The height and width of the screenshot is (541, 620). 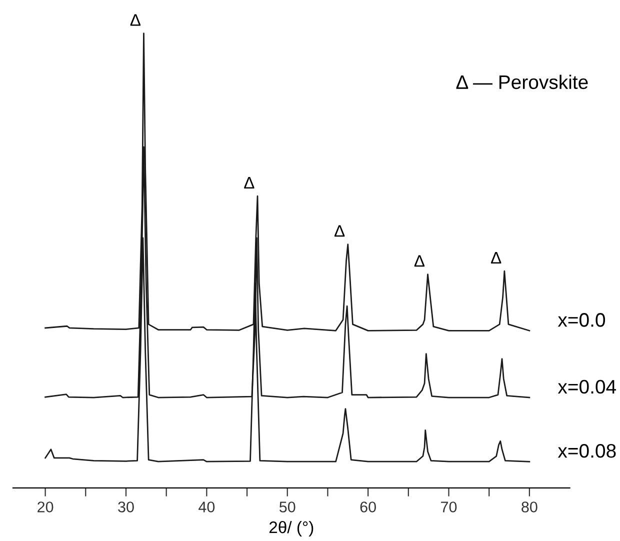 What do you see at coordinates (126, 507) in the screenshot?
I see `x-tick-label: 30` at bounding box center [126, 507].